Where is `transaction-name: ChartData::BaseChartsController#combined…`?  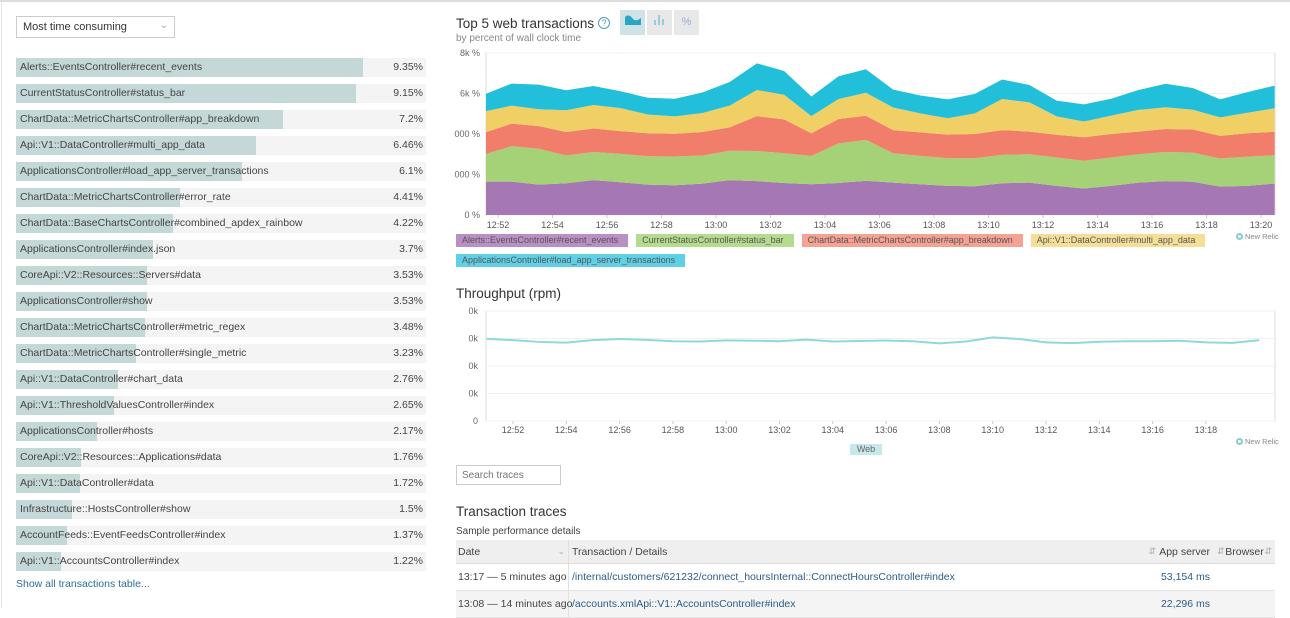
transaction-name: ChartData::BaseChartsController#combined… is located at coordinates (161, 223).